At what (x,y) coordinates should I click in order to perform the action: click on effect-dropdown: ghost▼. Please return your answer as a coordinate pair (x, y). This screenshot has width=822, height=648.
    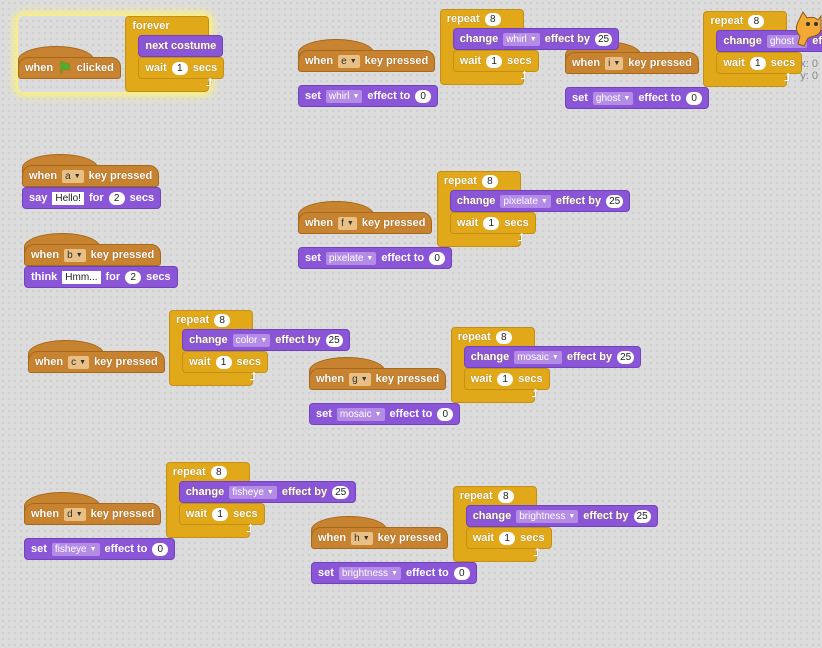
    Looking at the image, I should click on (613, 98).